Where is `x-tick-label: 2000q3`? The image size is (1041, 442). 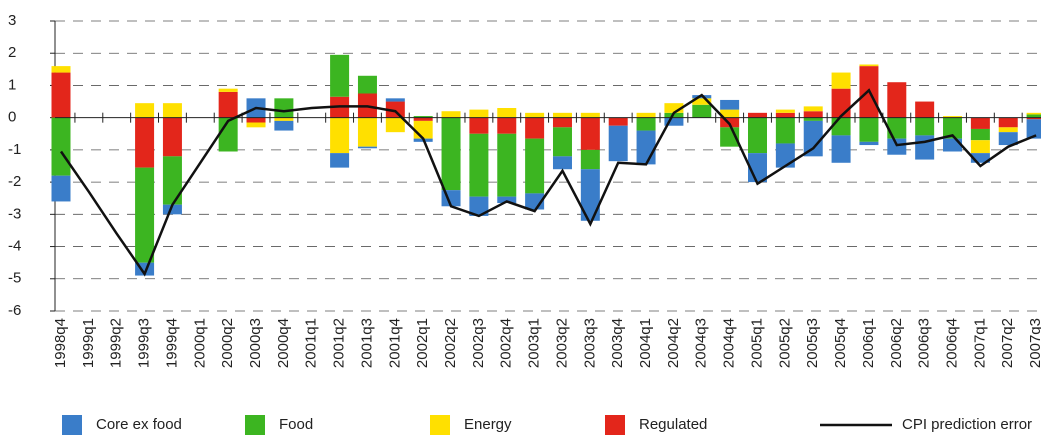
x-tick-label: 2000q3 is located at coordinates (255, 343).